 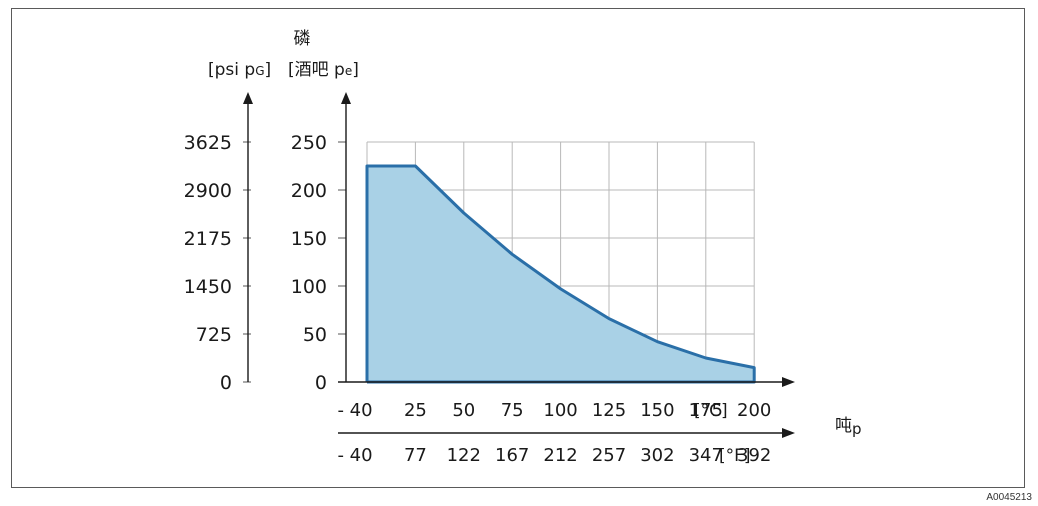 I want to click on figure-id: A0045213, so click(x=1009, y=497).